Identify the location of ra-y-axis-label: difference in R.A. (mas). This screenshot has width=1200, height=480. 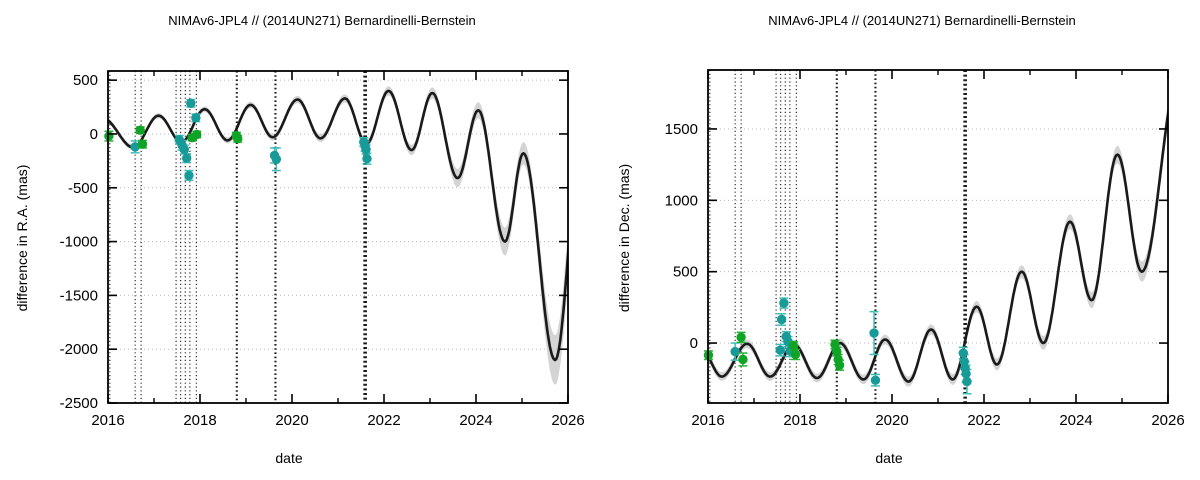
(22, 238).